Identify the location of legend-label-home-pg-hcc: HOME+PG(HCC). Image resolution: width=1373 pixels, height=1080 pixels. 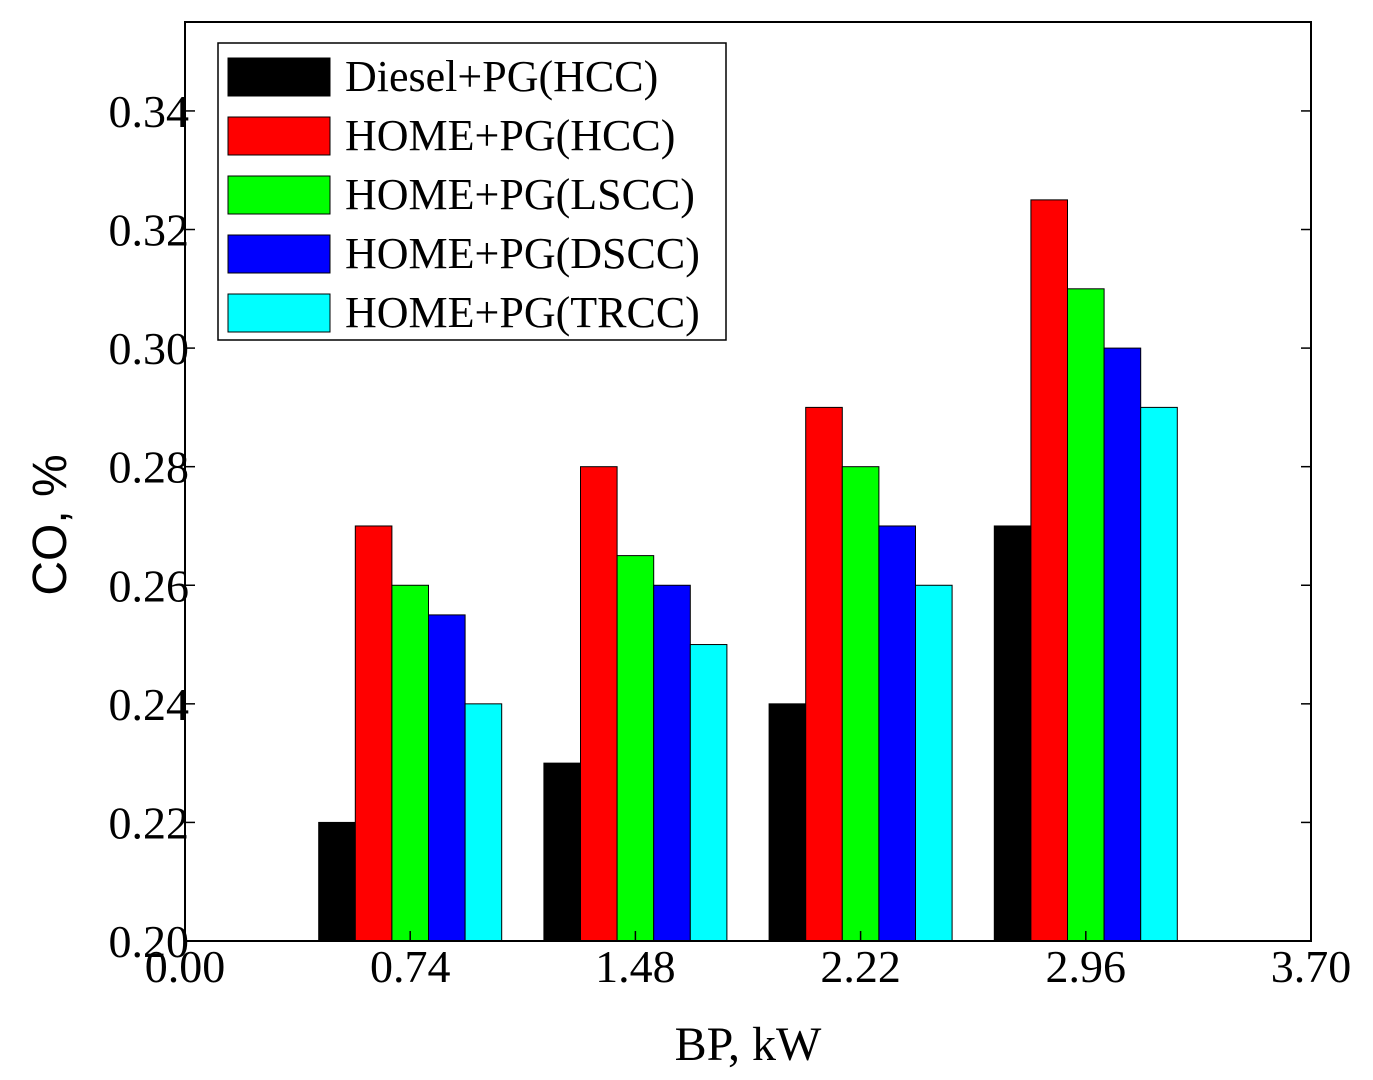
(510, 135).